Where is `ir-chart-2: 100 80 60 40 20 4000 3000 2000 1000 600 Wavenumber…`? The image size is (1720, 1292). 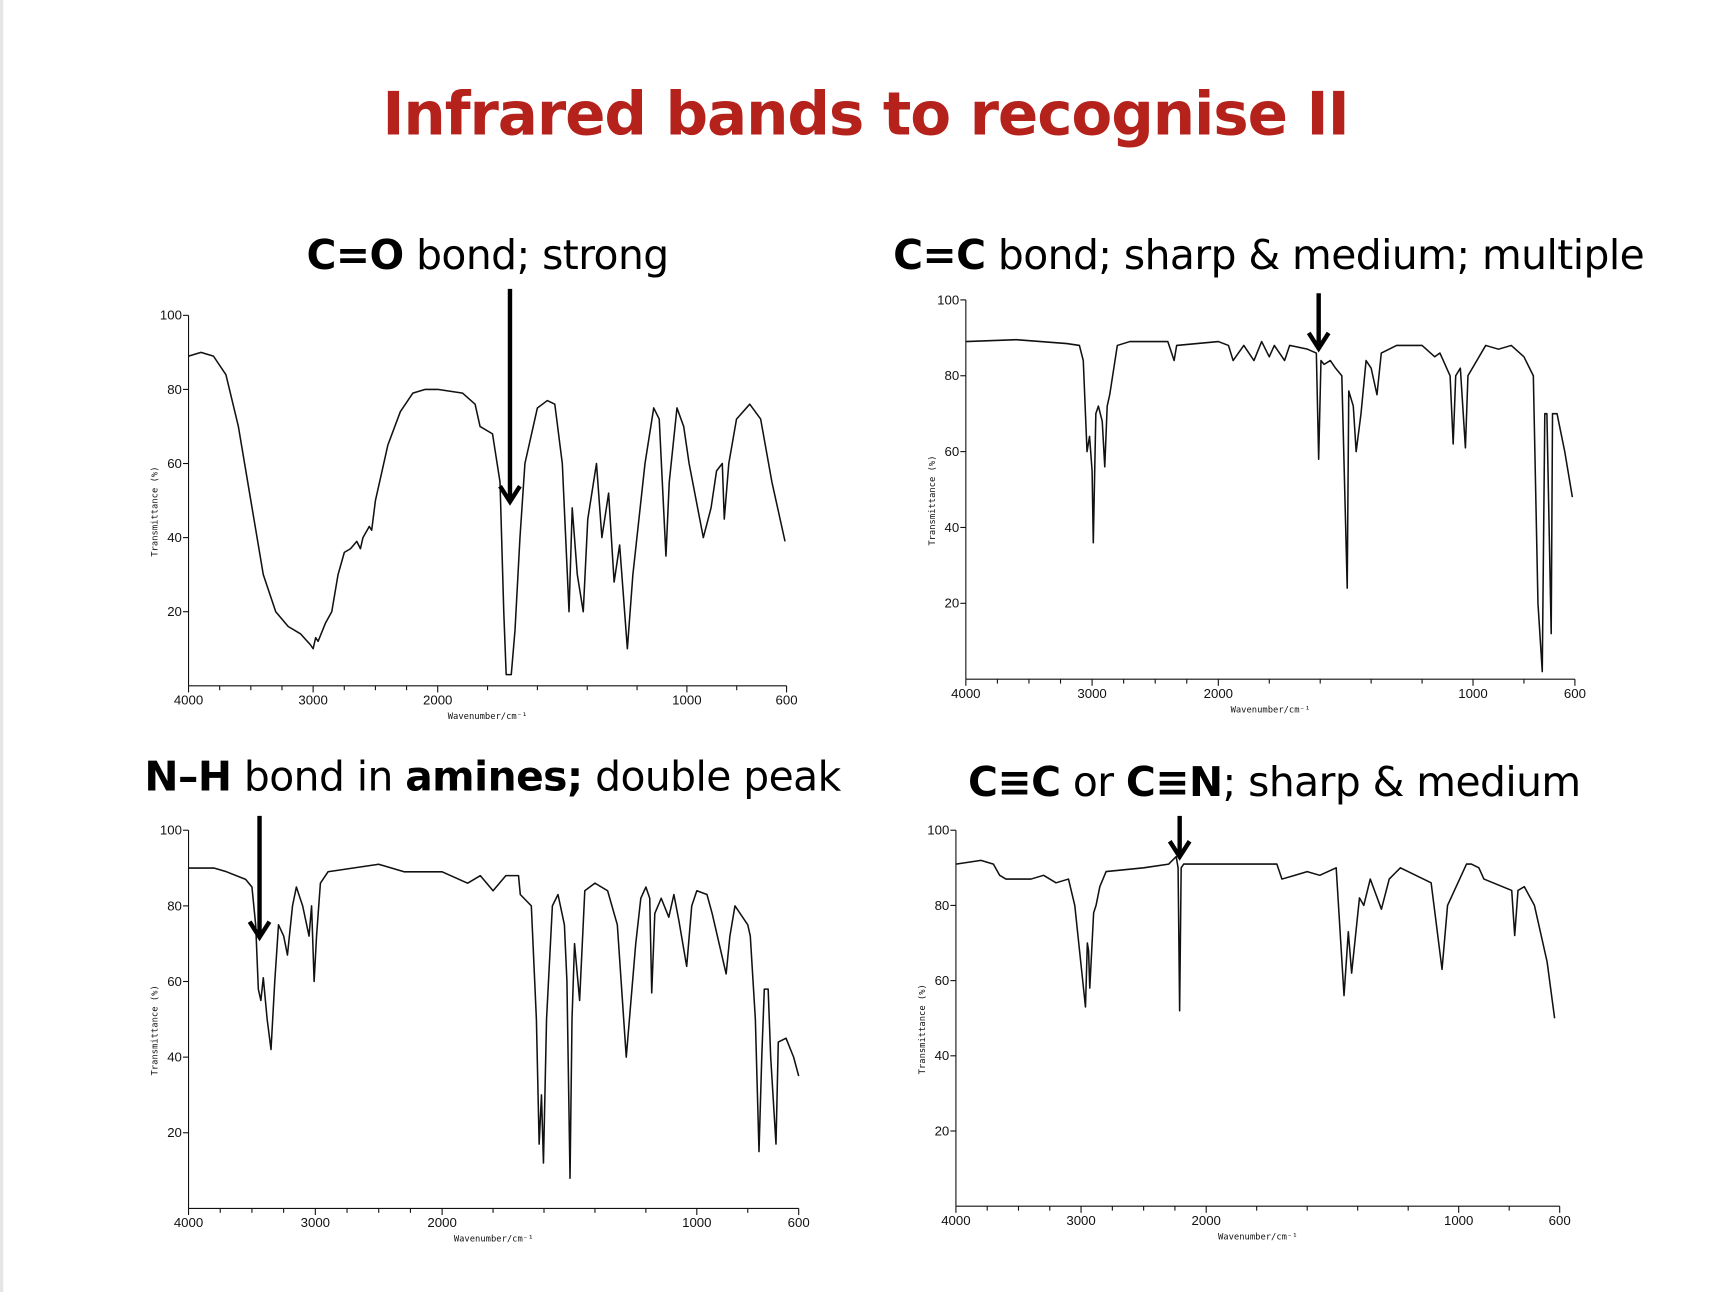 ir-chart-2: 100 80 60 40 20 4000 3000 2000 1000 600 Wavenumber… is located at coordinates (480, 1029).